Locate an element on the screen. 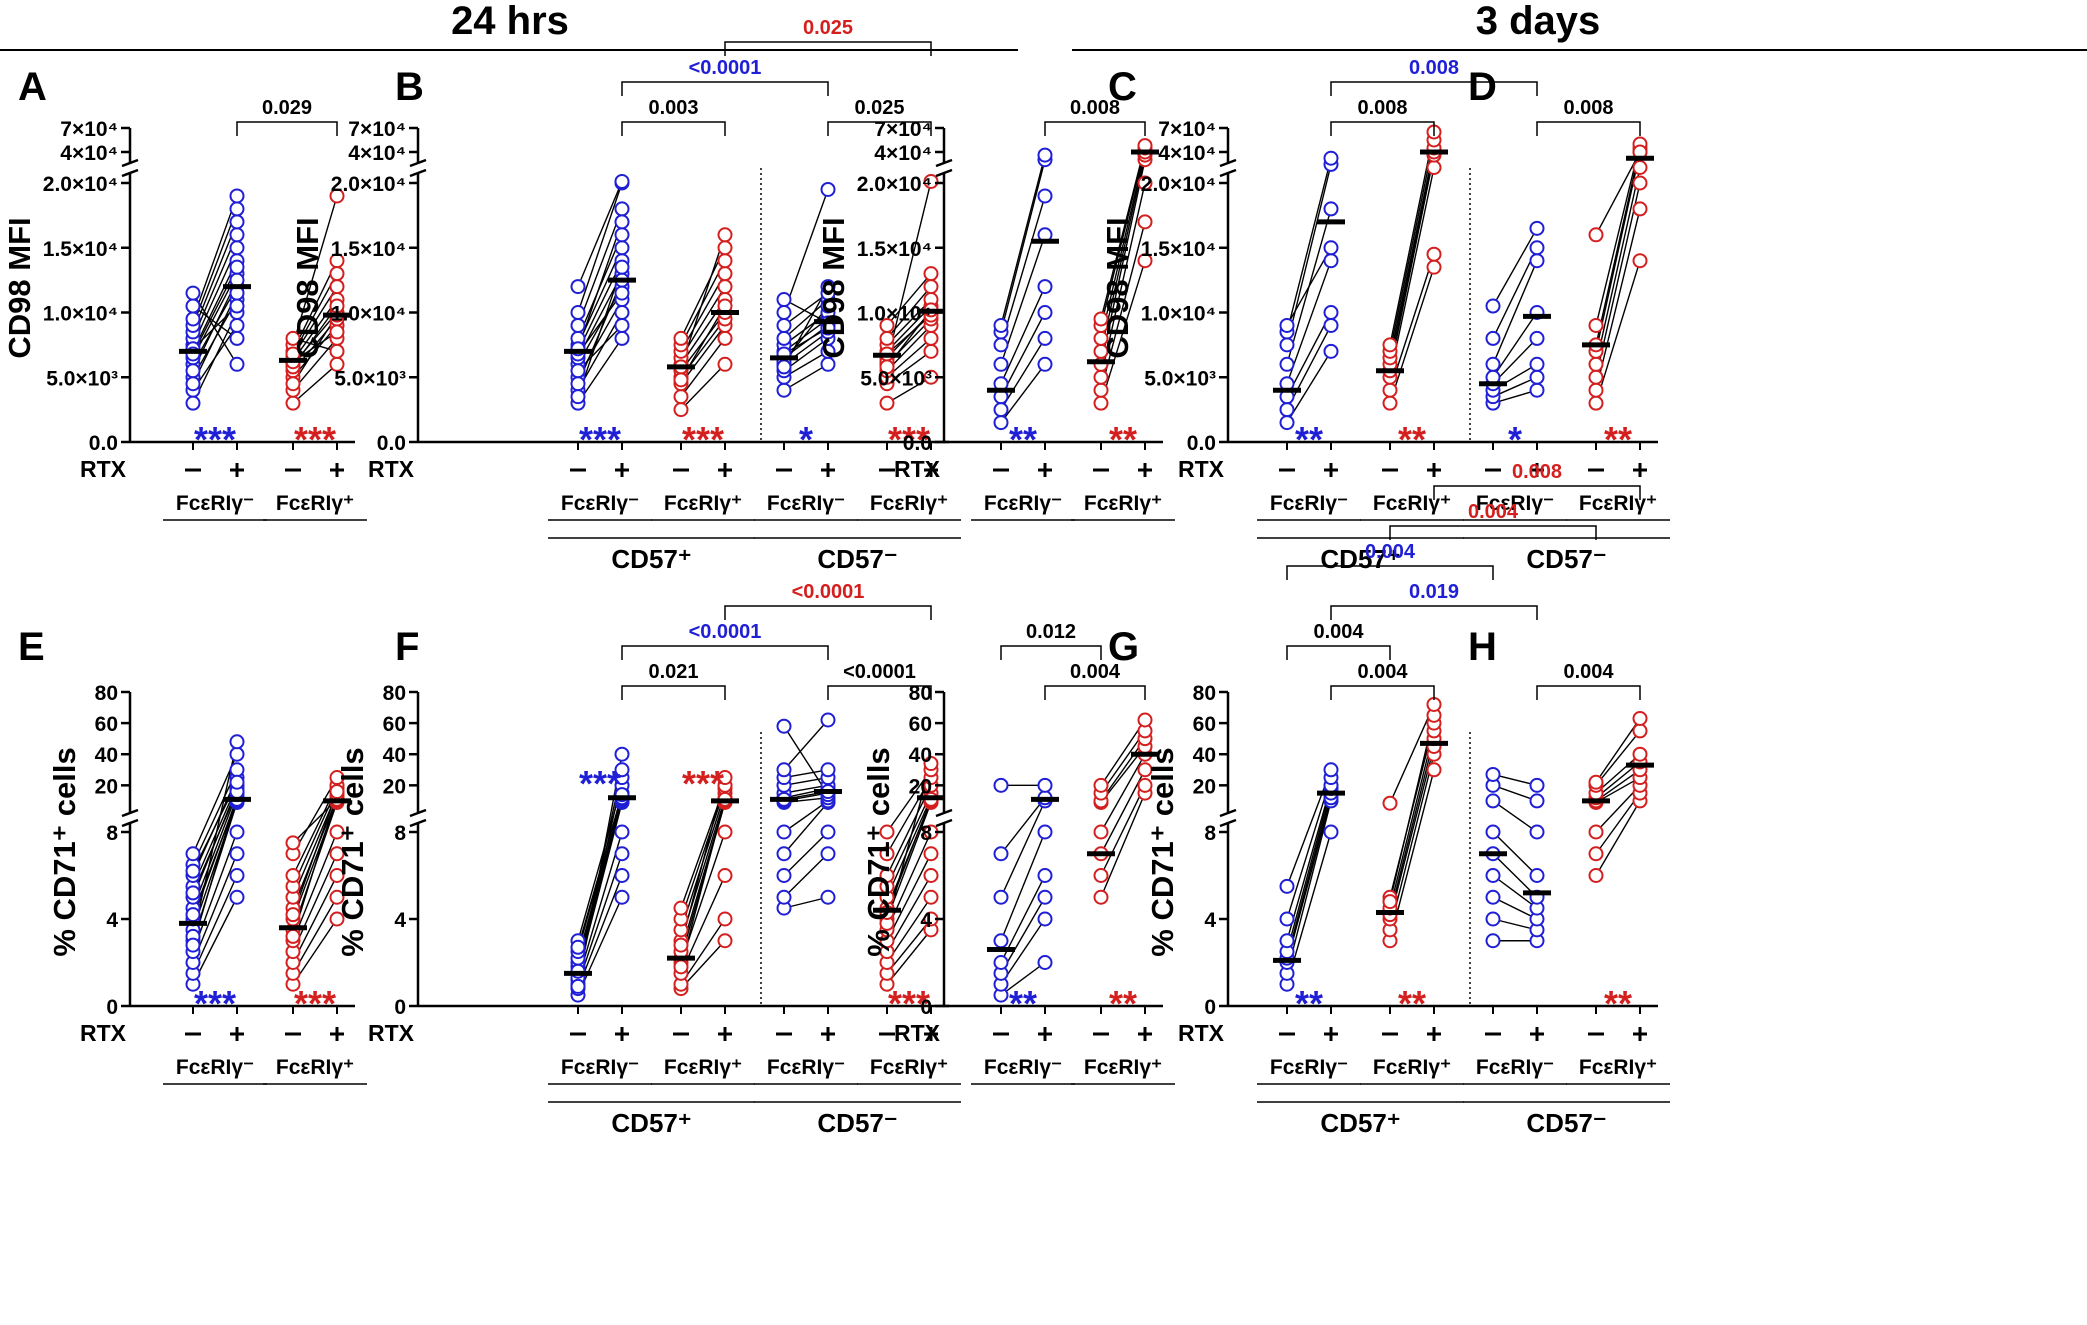 Image resolution: width=2087 pixels, height=1325 pixels. group-3: *** FcεRIγ⁺ is located at coordinates (909, 920).